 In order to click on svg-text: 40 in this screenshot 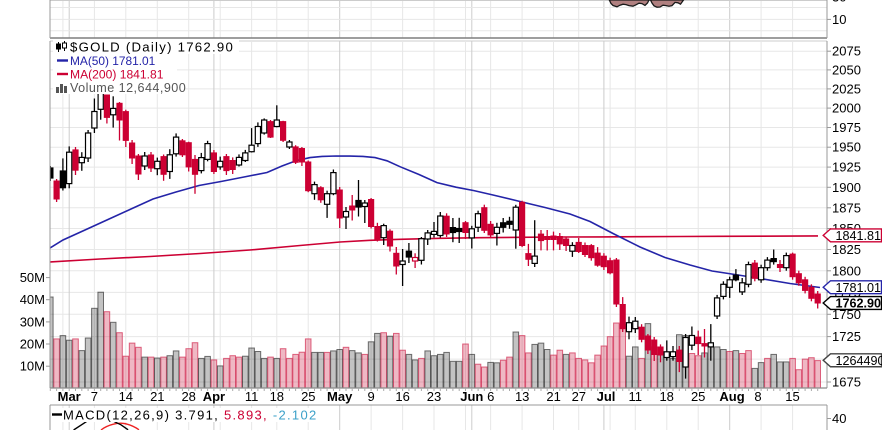, I will do `click(839, 418)`.